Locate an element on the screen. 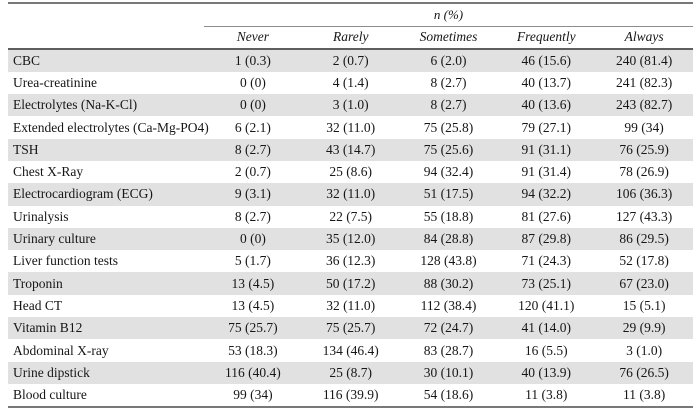  cell-value: 1 (0.3) is located at coordinates (252, 60).